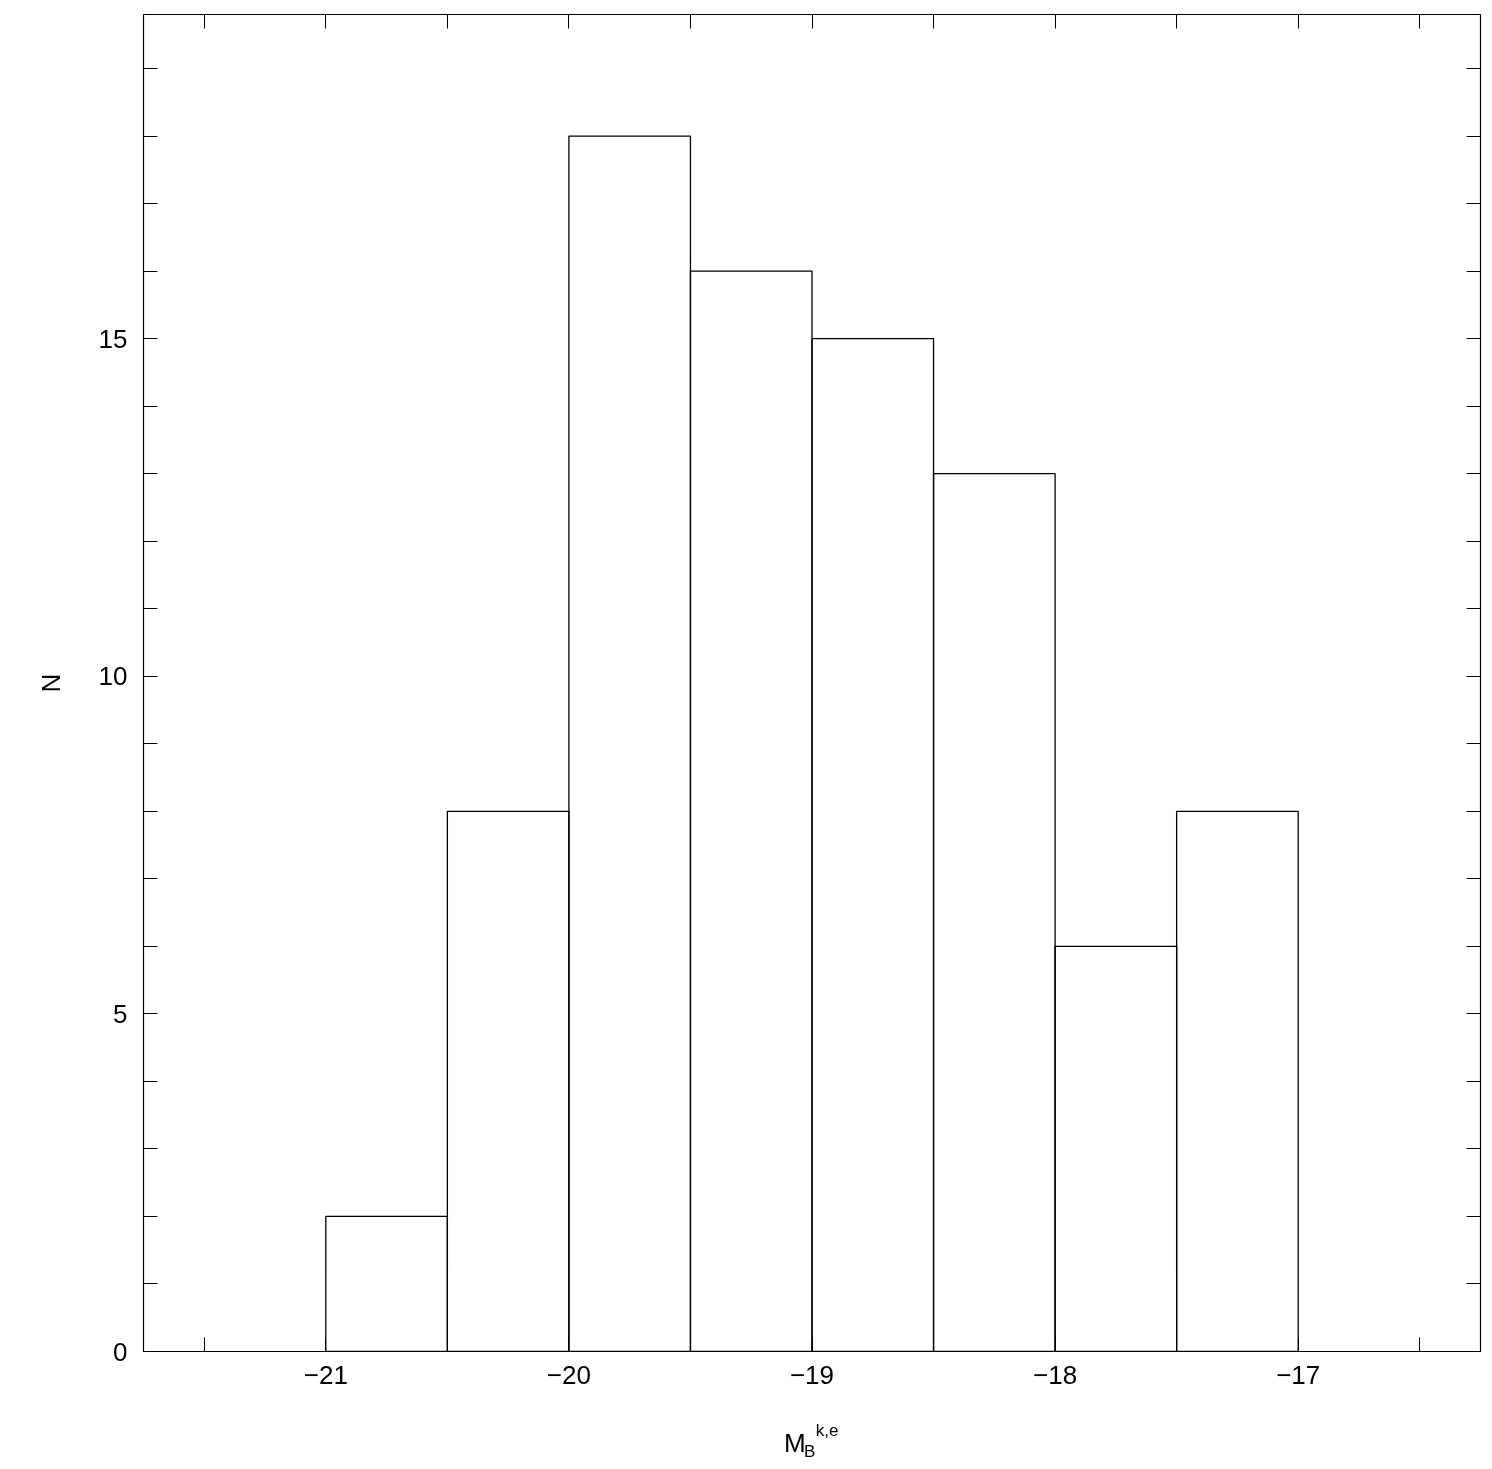 The height and width of the screenshot is (1469, 1492). I want to click on y-tick-label: 10, so click(113, 676).